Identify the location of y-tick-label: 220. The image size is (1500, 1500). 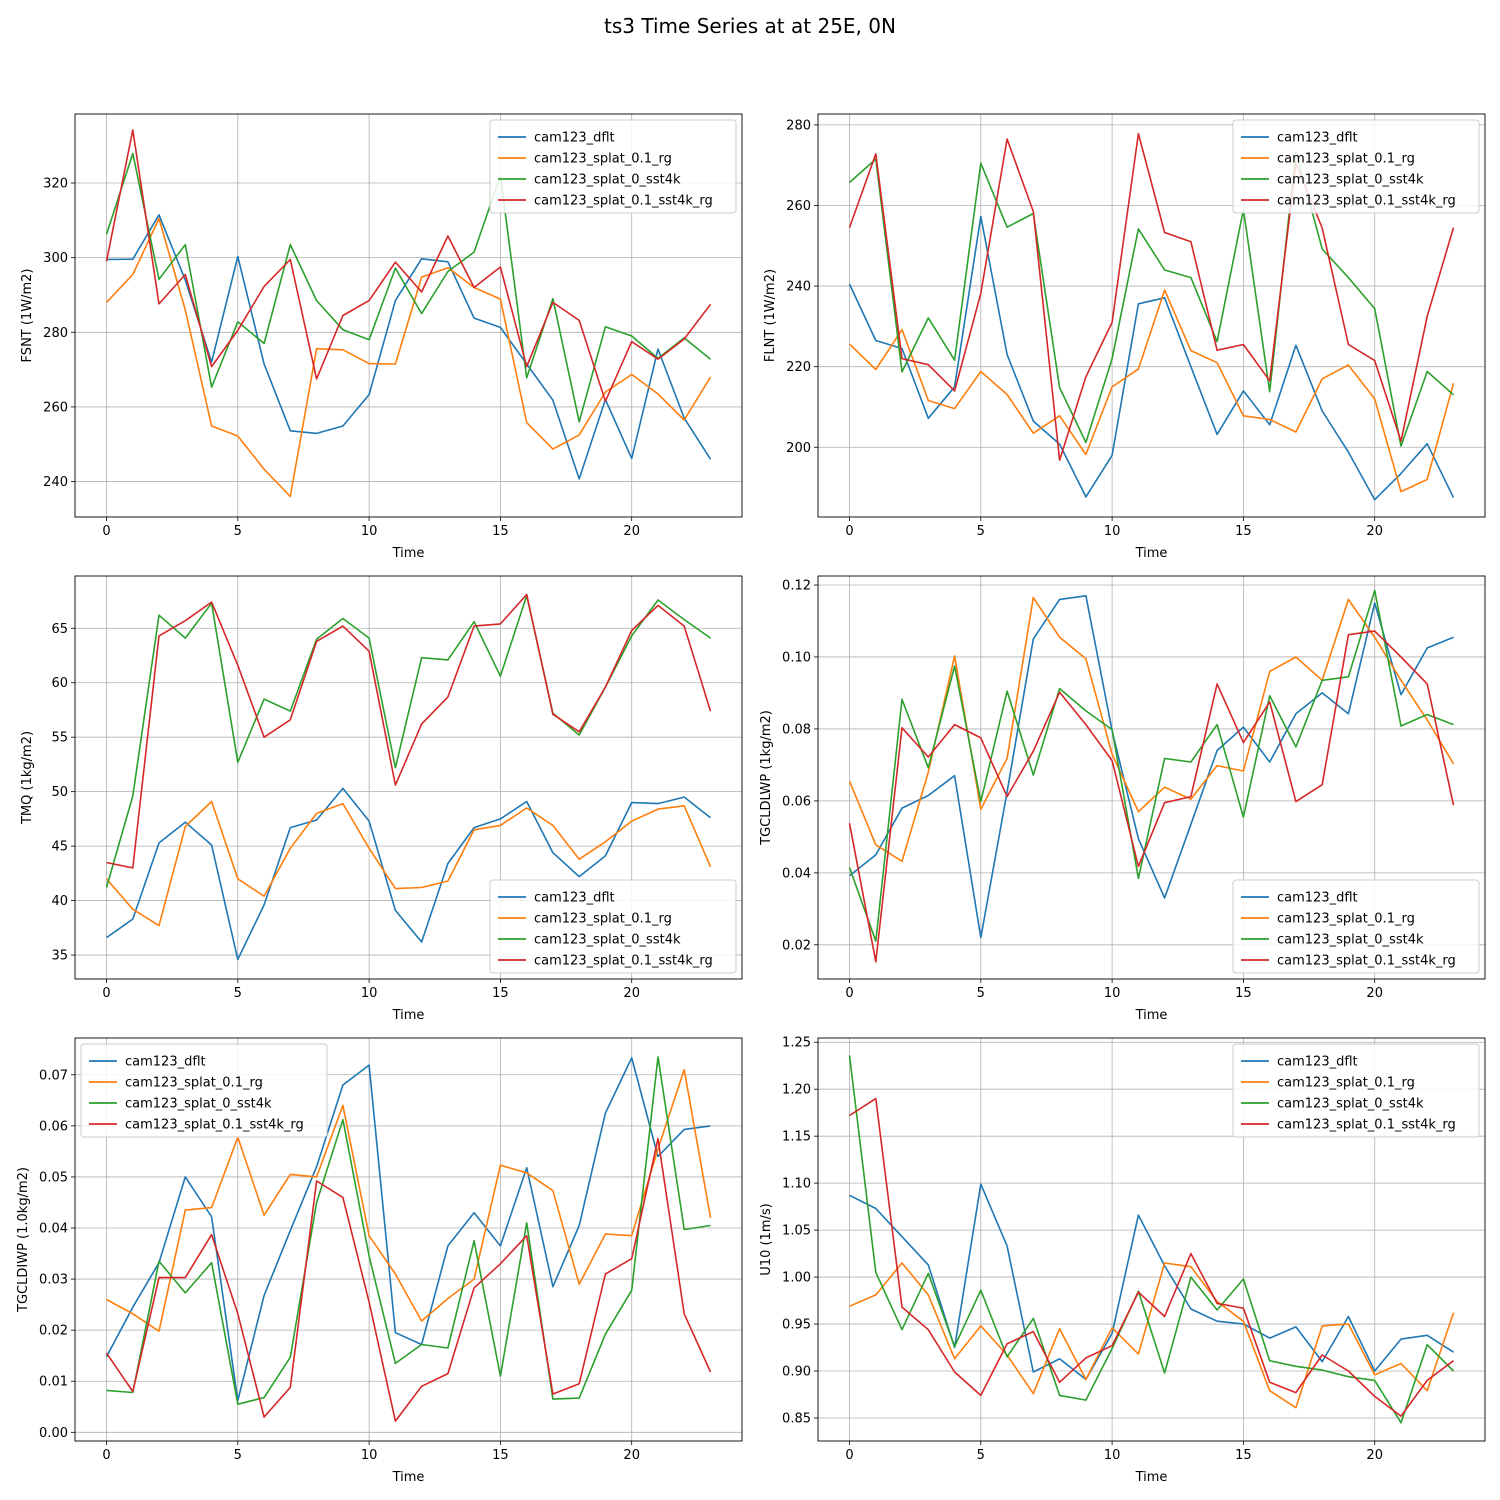
(798, 367).